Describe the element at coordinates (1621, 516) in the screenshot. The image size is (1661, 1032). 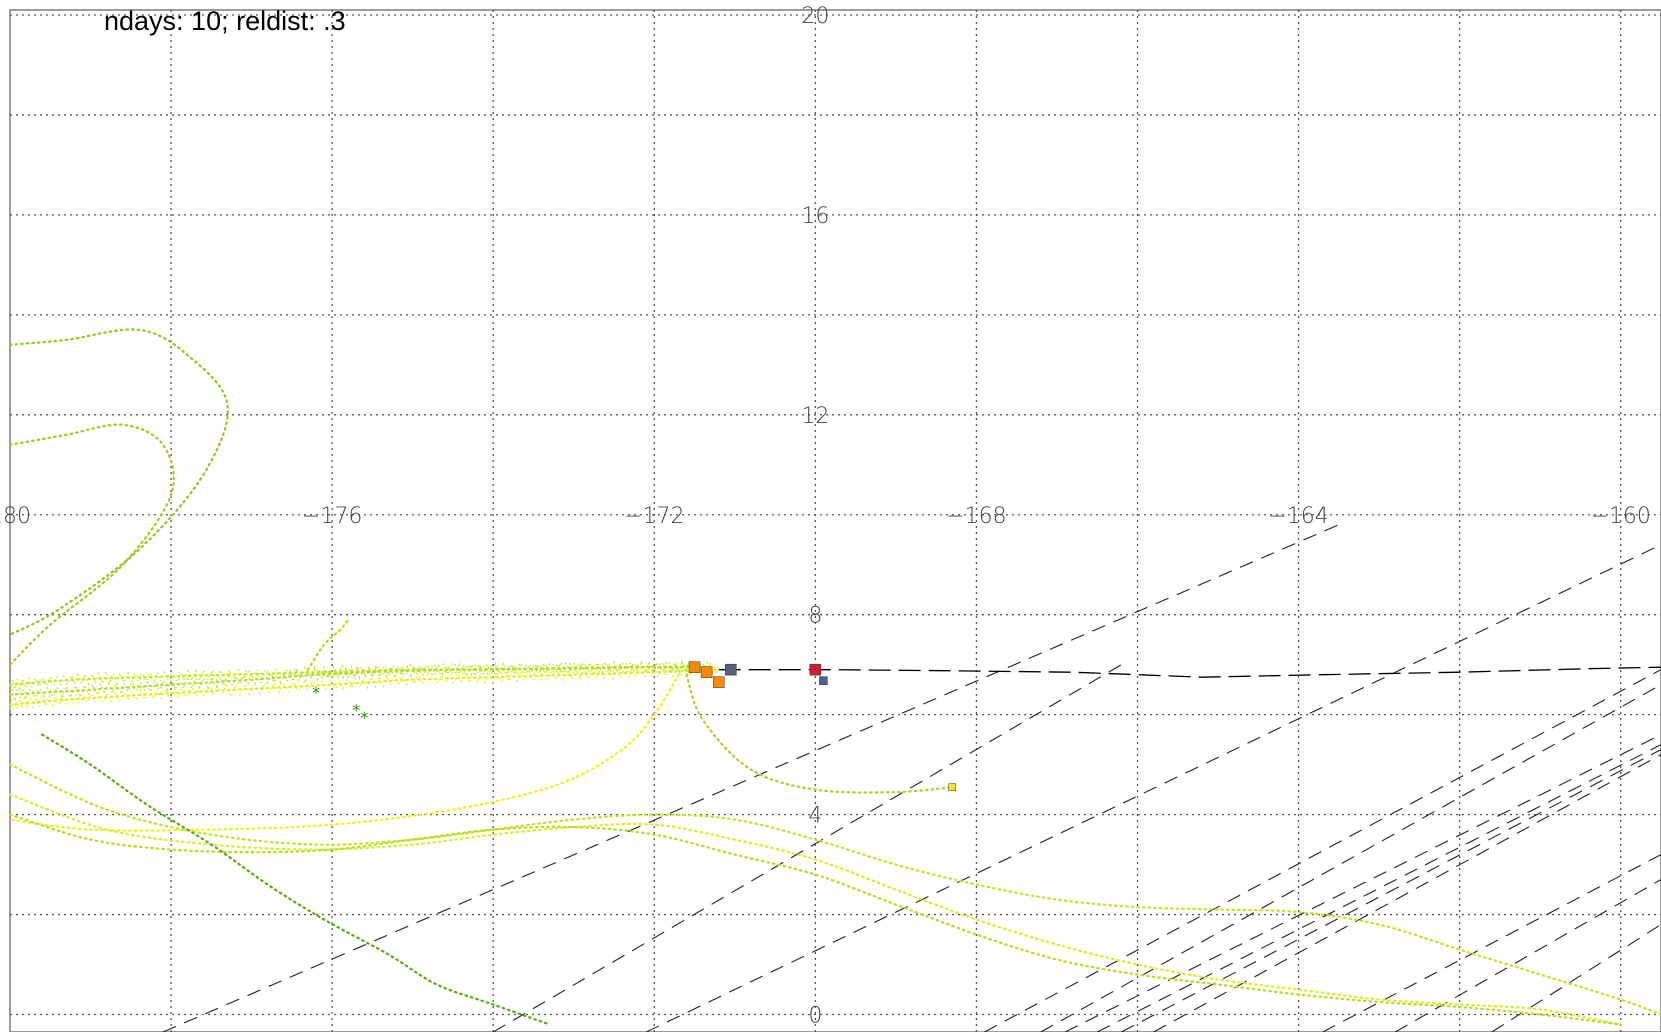
I see `x-tick-label: −160` at that location.